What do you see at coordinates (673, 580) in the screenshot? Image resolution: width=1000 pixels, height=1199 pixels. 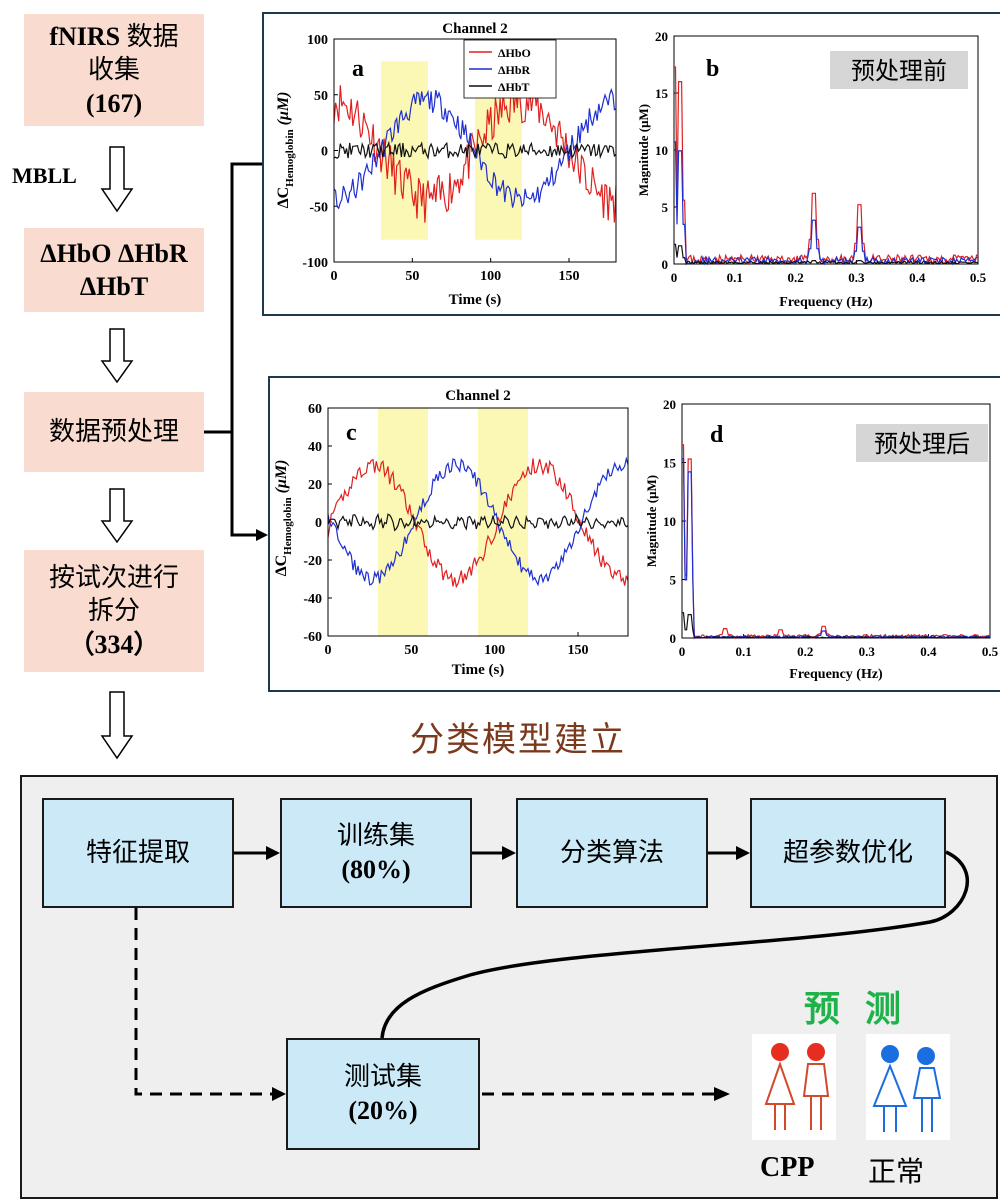 I see `y-tick-label: 5` at bounding box center [673, 580].